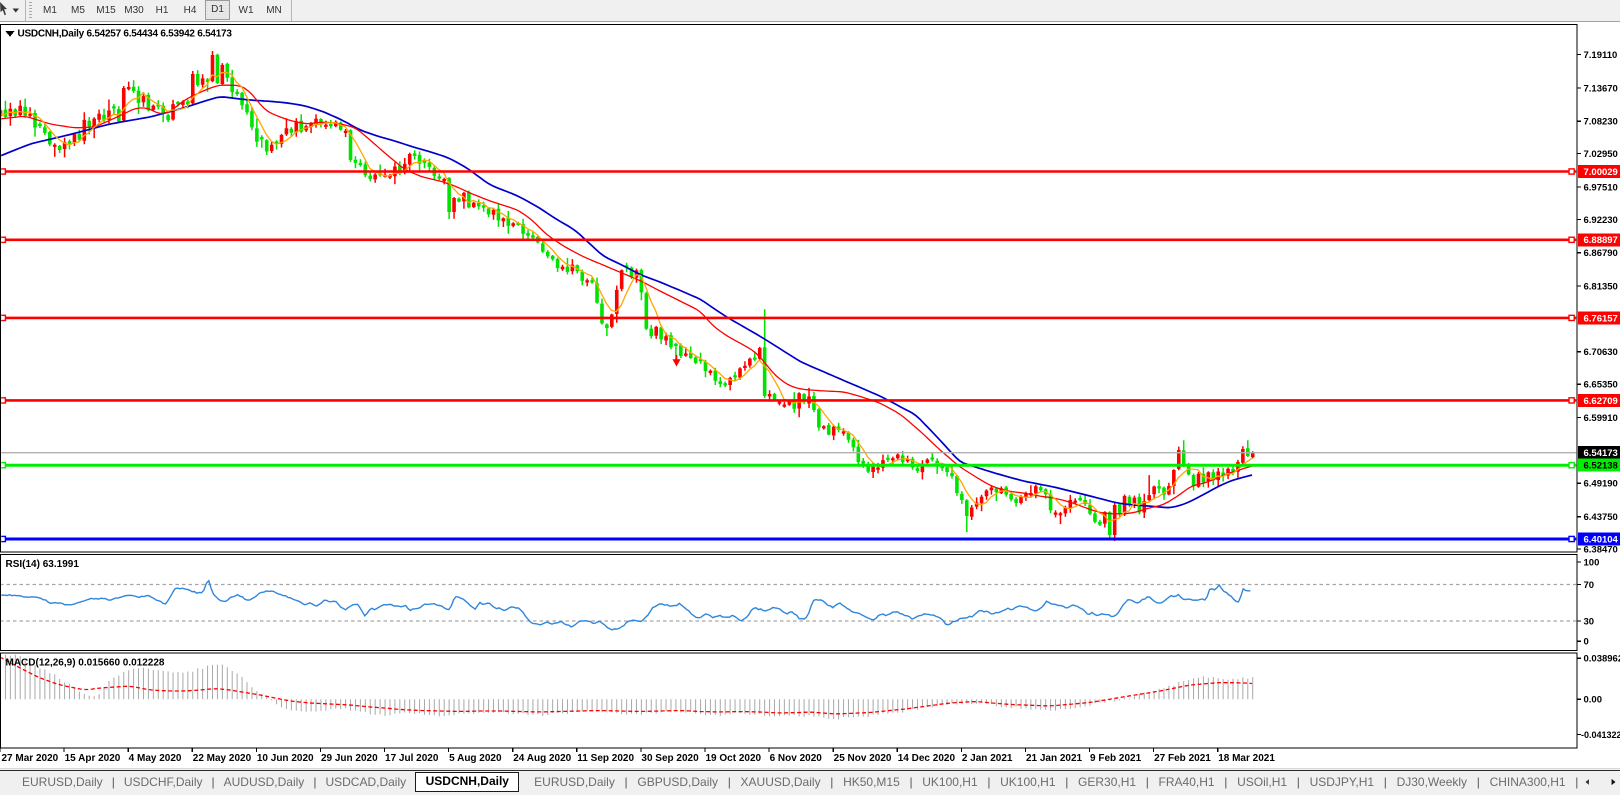  Describe the element at coordinates (222, 758) in the screenshot. I see `svg-text: 22 May 2020` at that location.